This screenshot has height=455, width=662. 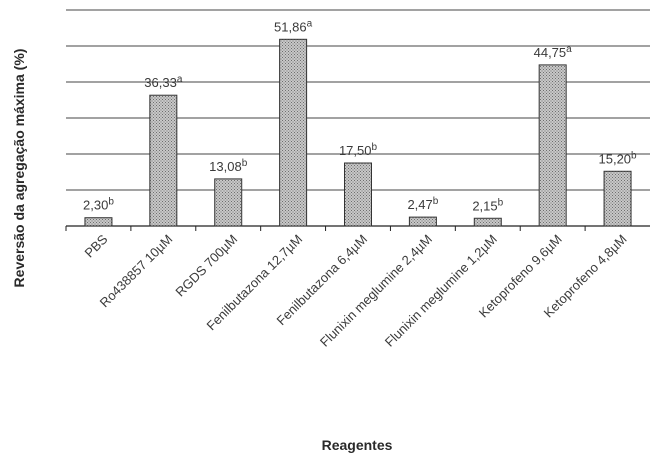 I want to click on data-label: 15,20b, so click(x=618, y=158).